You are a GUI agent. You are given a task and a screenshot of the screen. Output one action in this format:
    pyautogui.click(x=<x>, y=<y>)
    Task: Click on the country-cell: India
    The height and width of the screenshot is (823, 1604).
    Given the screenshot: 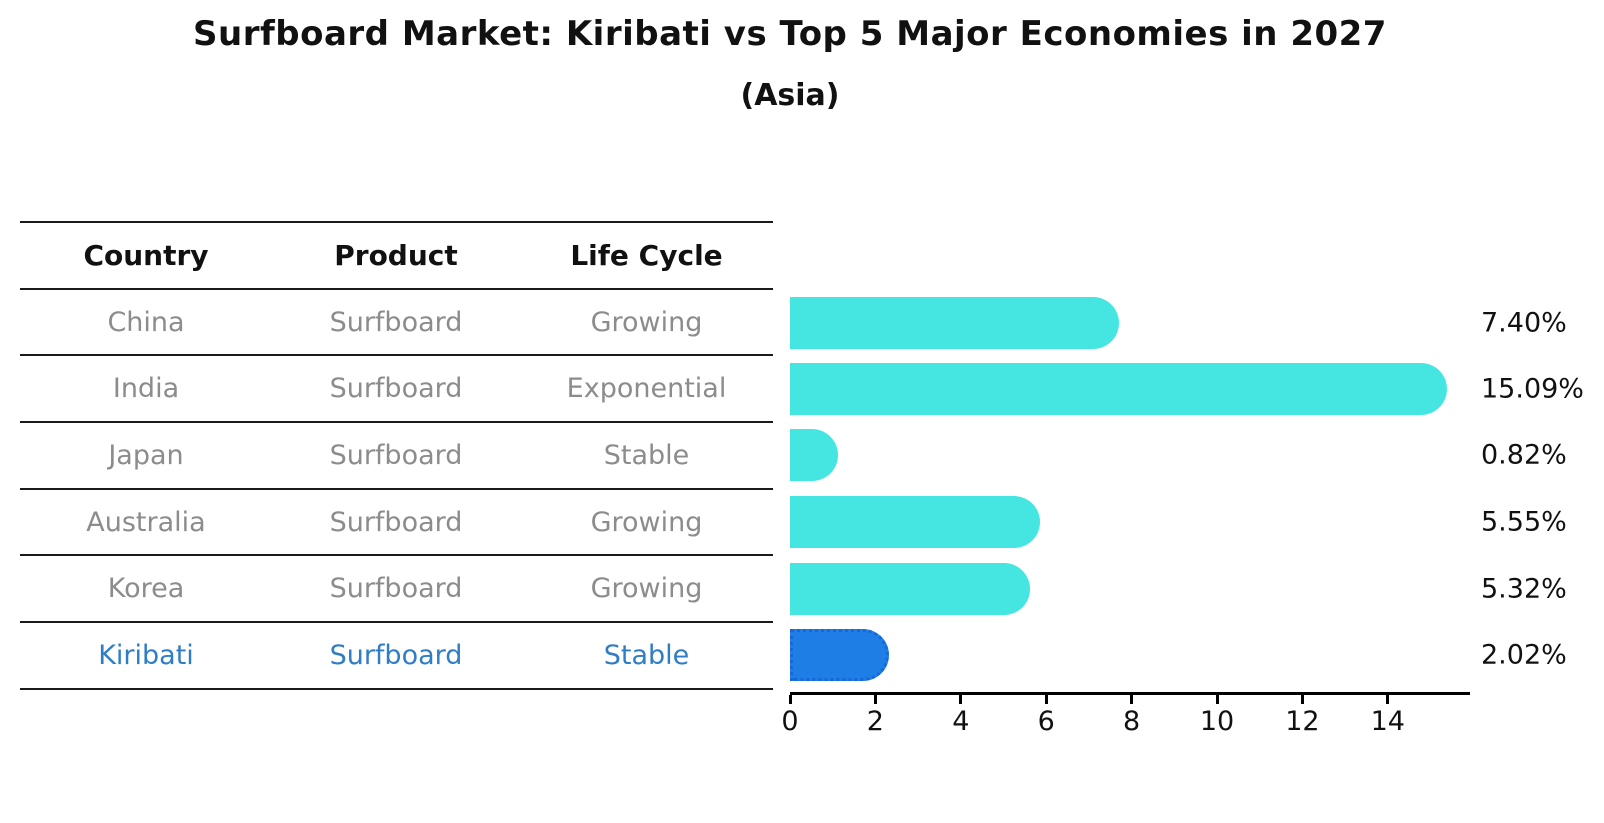 What is the action you would take?
    pyautogui.click(x=146, y=389)
    